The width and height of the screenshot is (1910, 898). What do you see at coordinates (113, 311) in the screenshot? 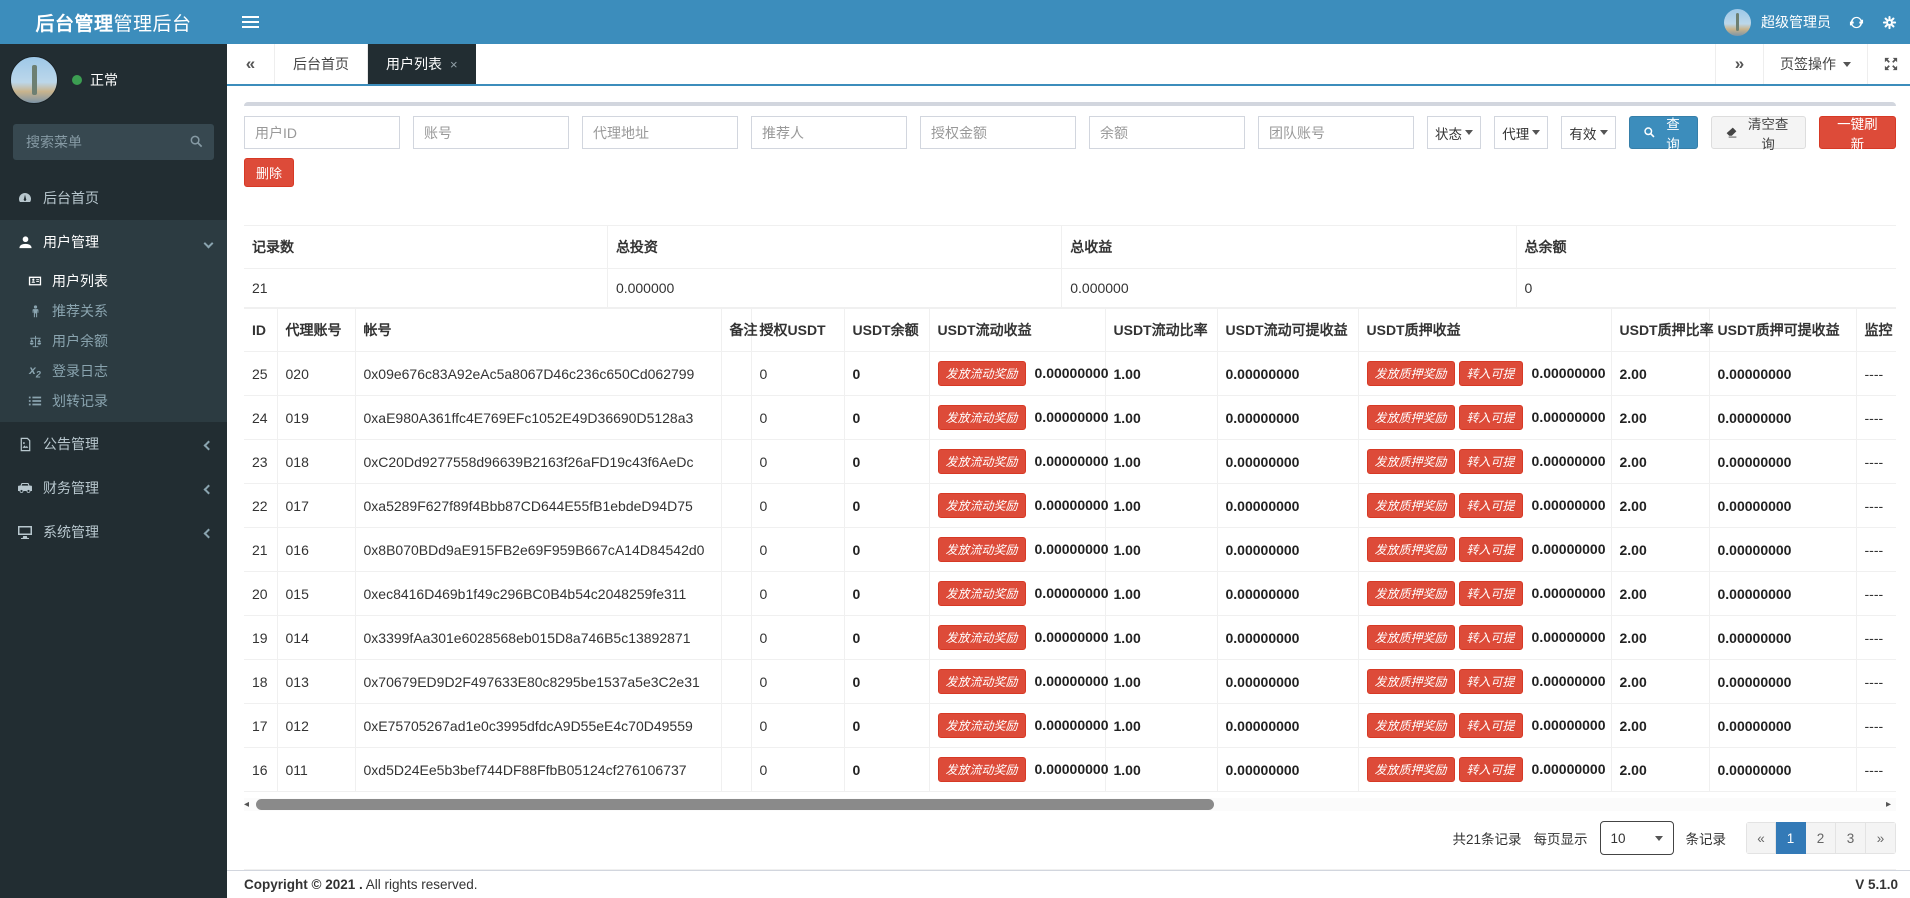
I see `sidebar-item-referral-relations: 推荐关系` at bounding box center [113, 311].